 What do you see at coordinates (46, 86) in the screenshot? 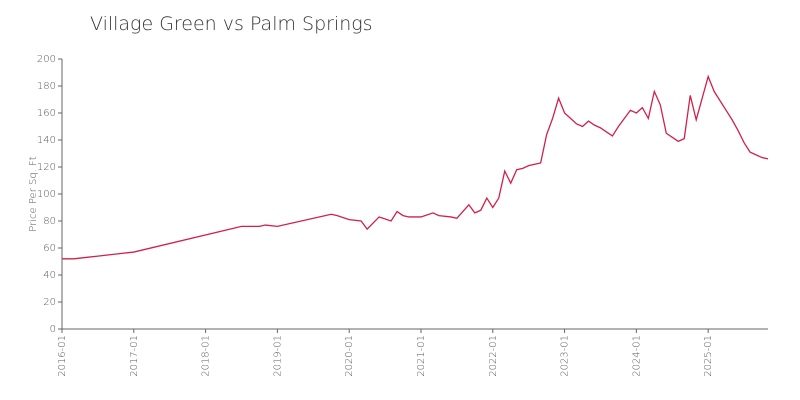
I see `y-tick-label: 180` at bounding box center [46, 86].